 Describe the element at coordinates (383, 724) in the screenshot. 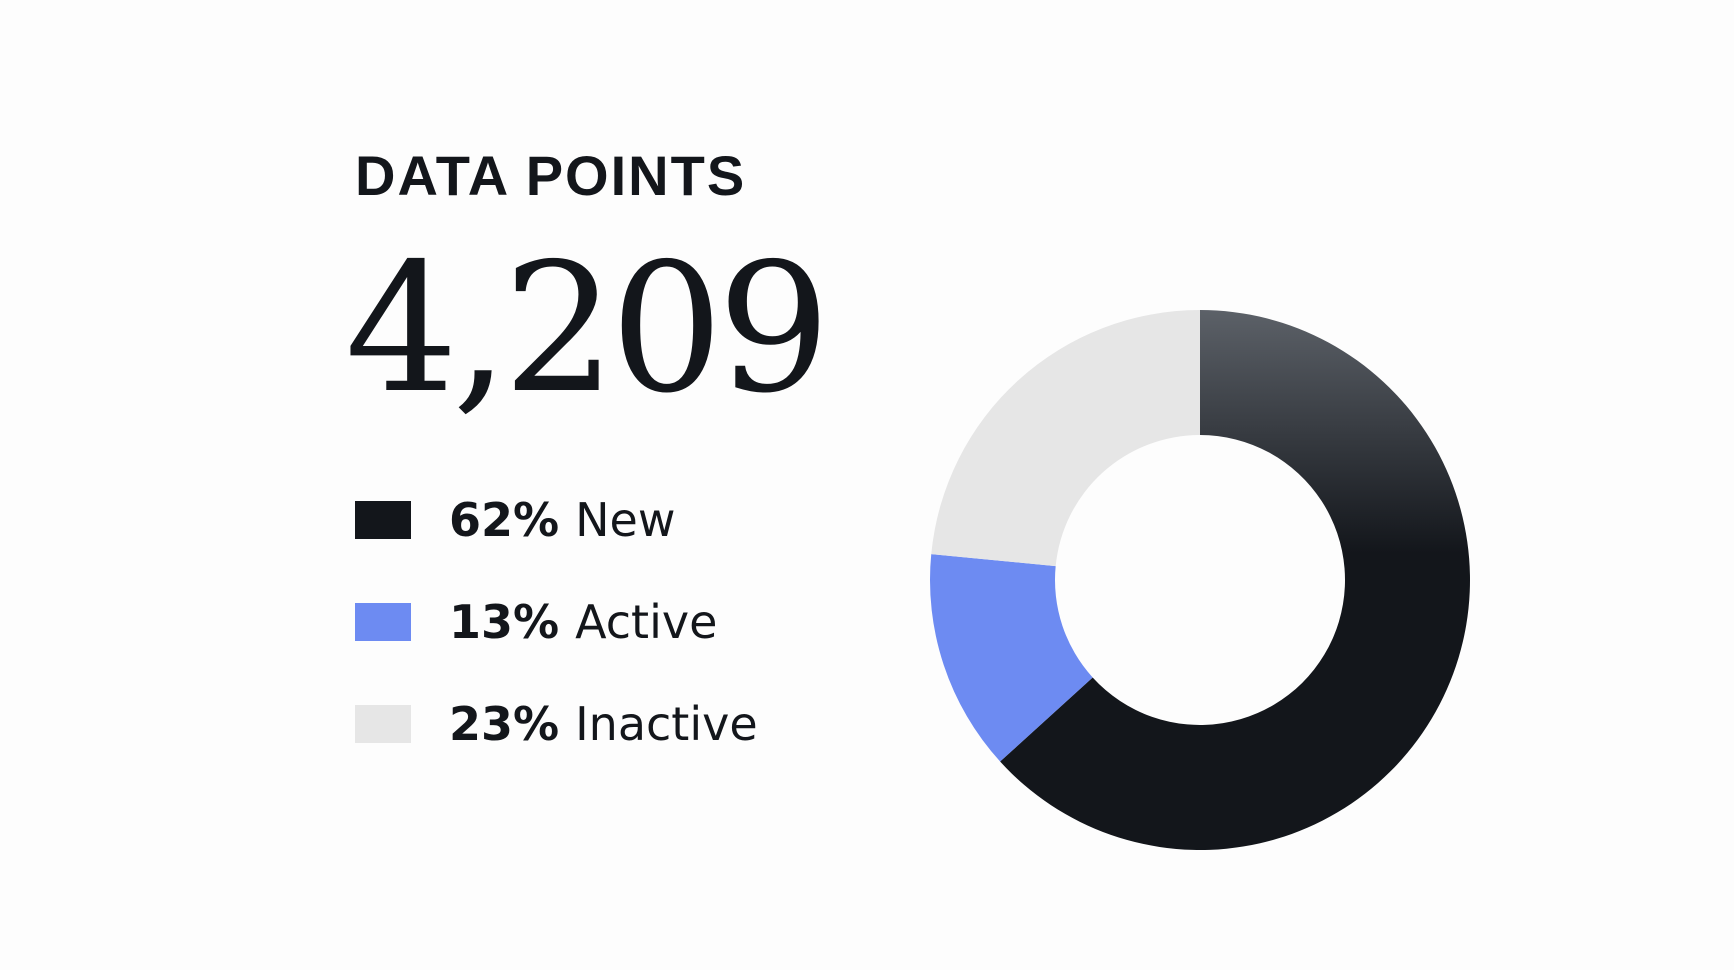

I see `legend-swatch-inactive` at that location.